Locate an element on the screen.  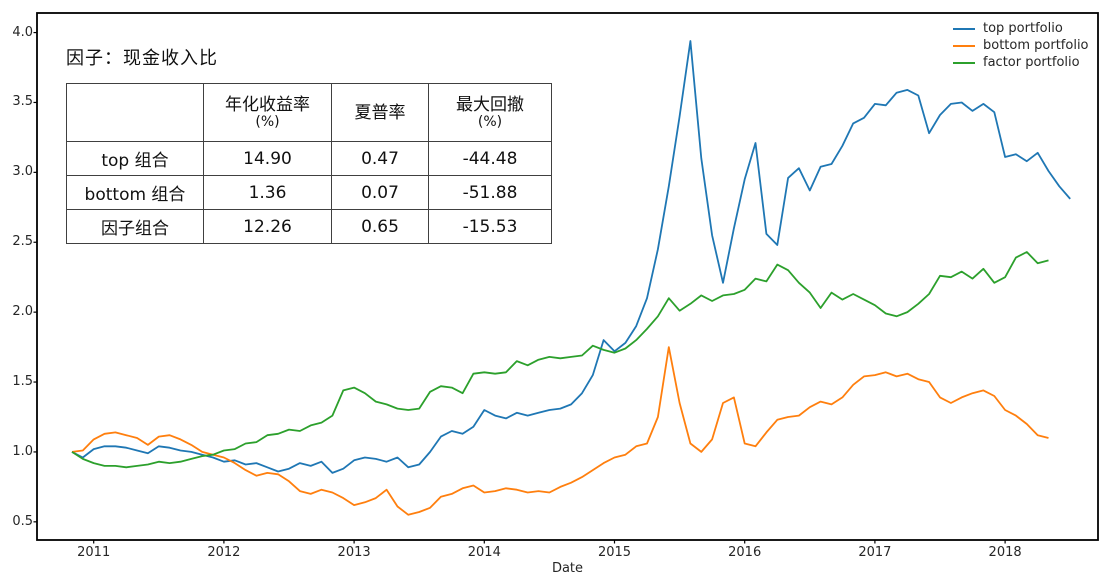
legend-label: top portfolio is located at coordinates (1023, 28).